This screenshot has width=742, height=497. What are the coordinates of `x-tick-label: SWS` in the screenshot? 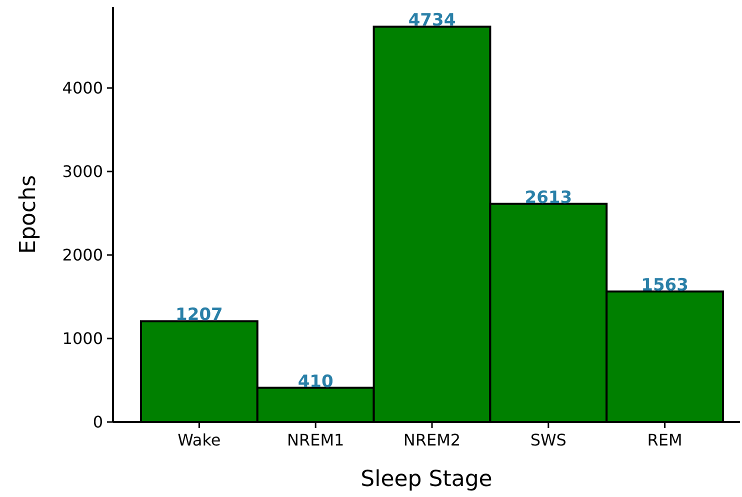 It's located at (548, 440).